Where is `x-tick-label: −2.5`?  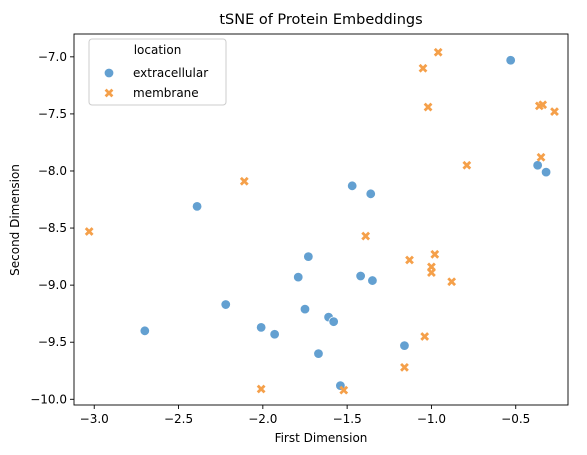 x-tick-label: −2.5 is located at coordinates (178, 419).